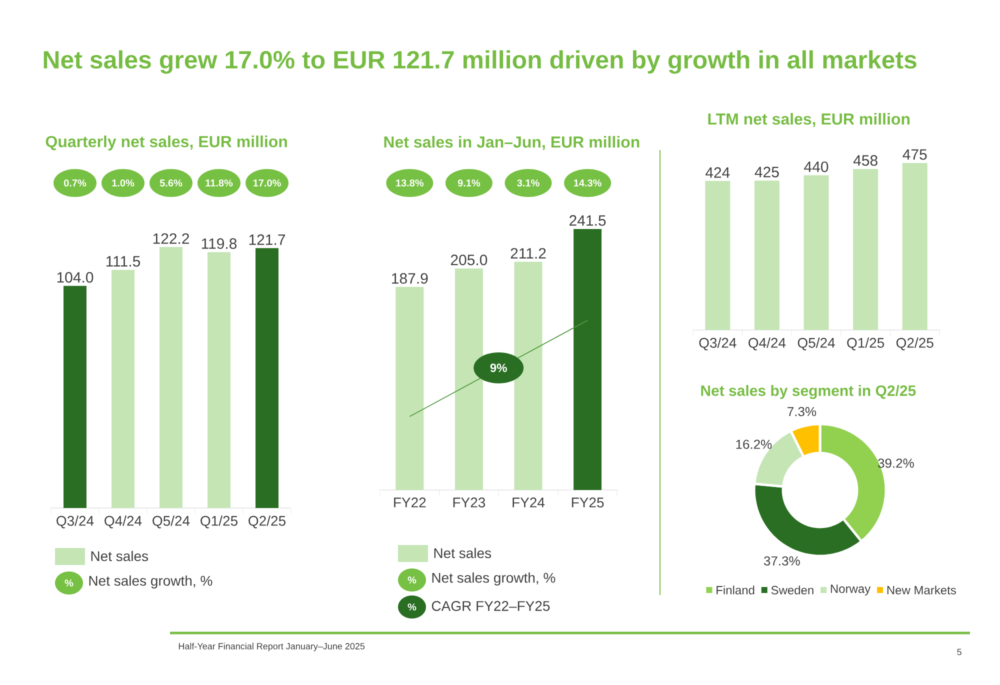 The image size is (1000, 685). I want to click on data-label: 211.2, so click(528, 253).